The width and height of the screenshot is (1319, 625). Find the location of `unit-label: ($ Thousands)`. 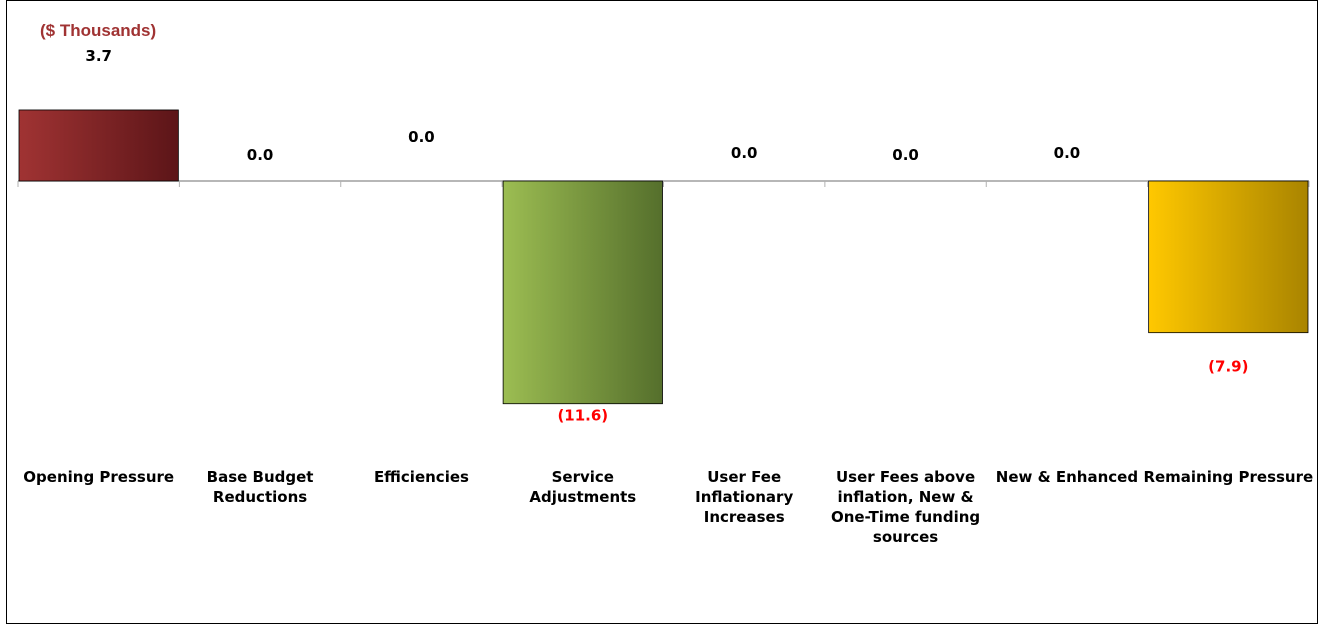

unit-label: ($ Thousands) is located at coordinates (98, 30).